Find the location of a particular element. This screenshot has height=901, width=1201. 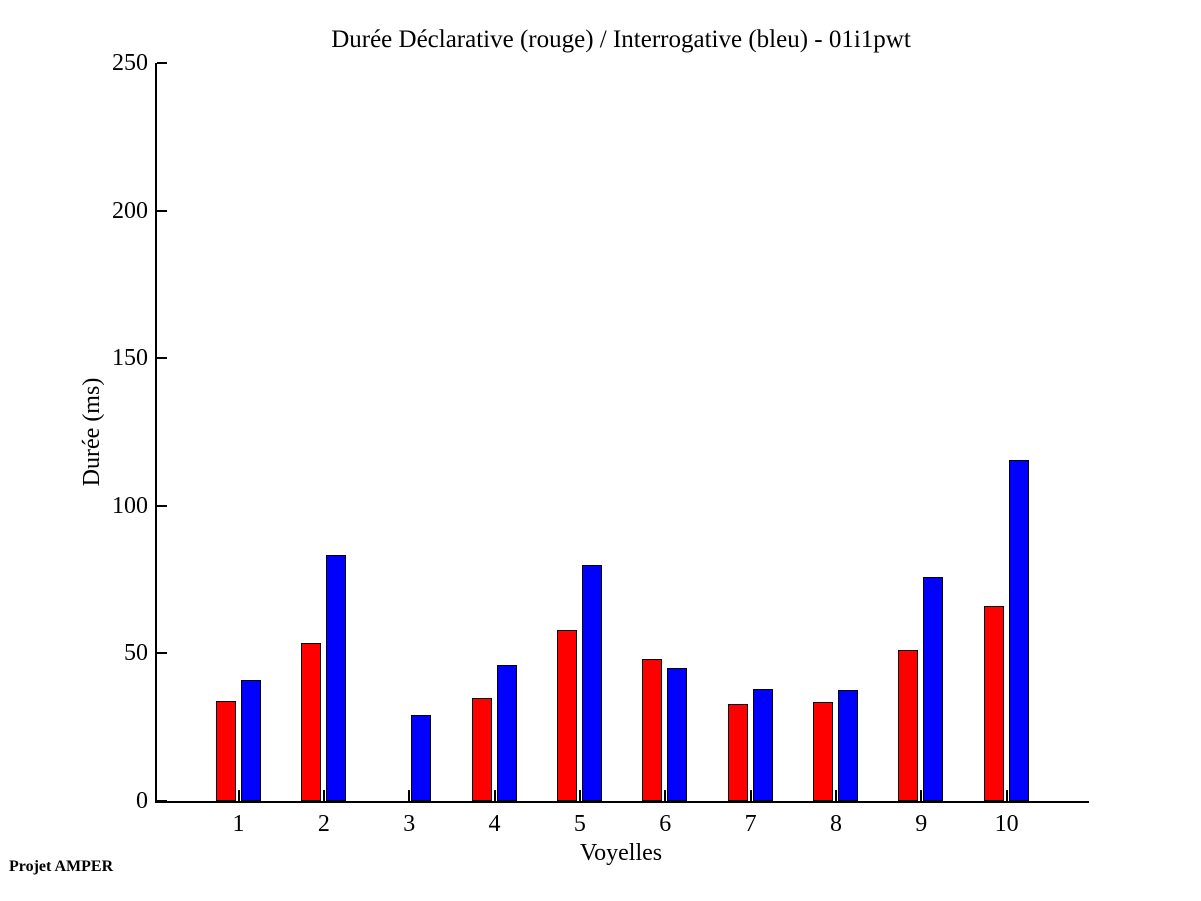

project-credit: Projet AMPER is located at coordinates (61, 866).